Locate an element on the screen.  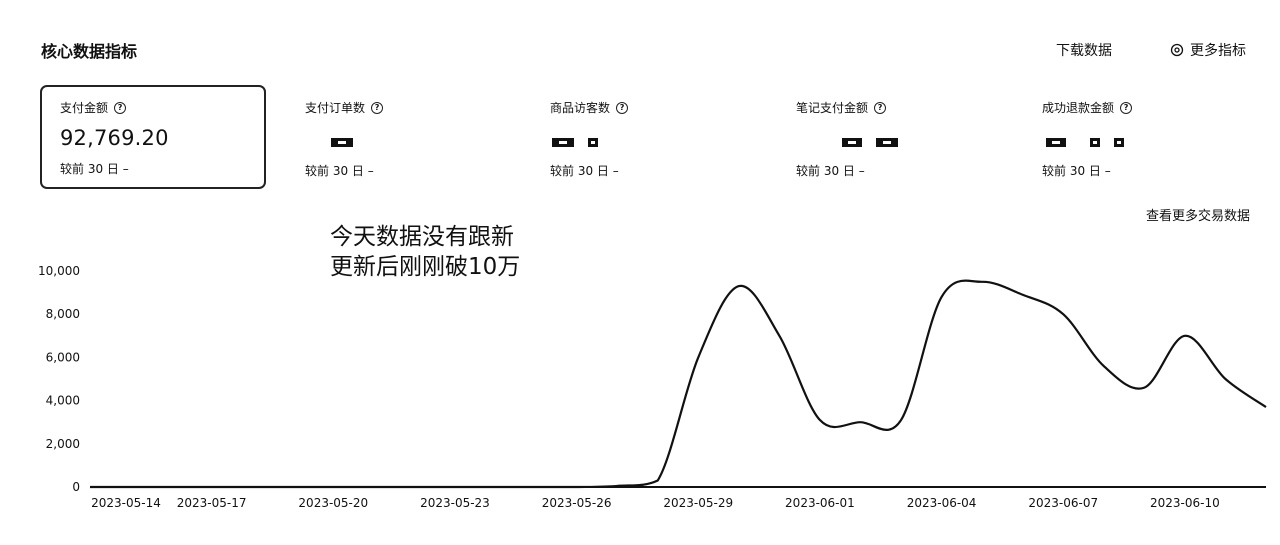
metric-label: 商品访客数 is located at coordinates (580, 108).